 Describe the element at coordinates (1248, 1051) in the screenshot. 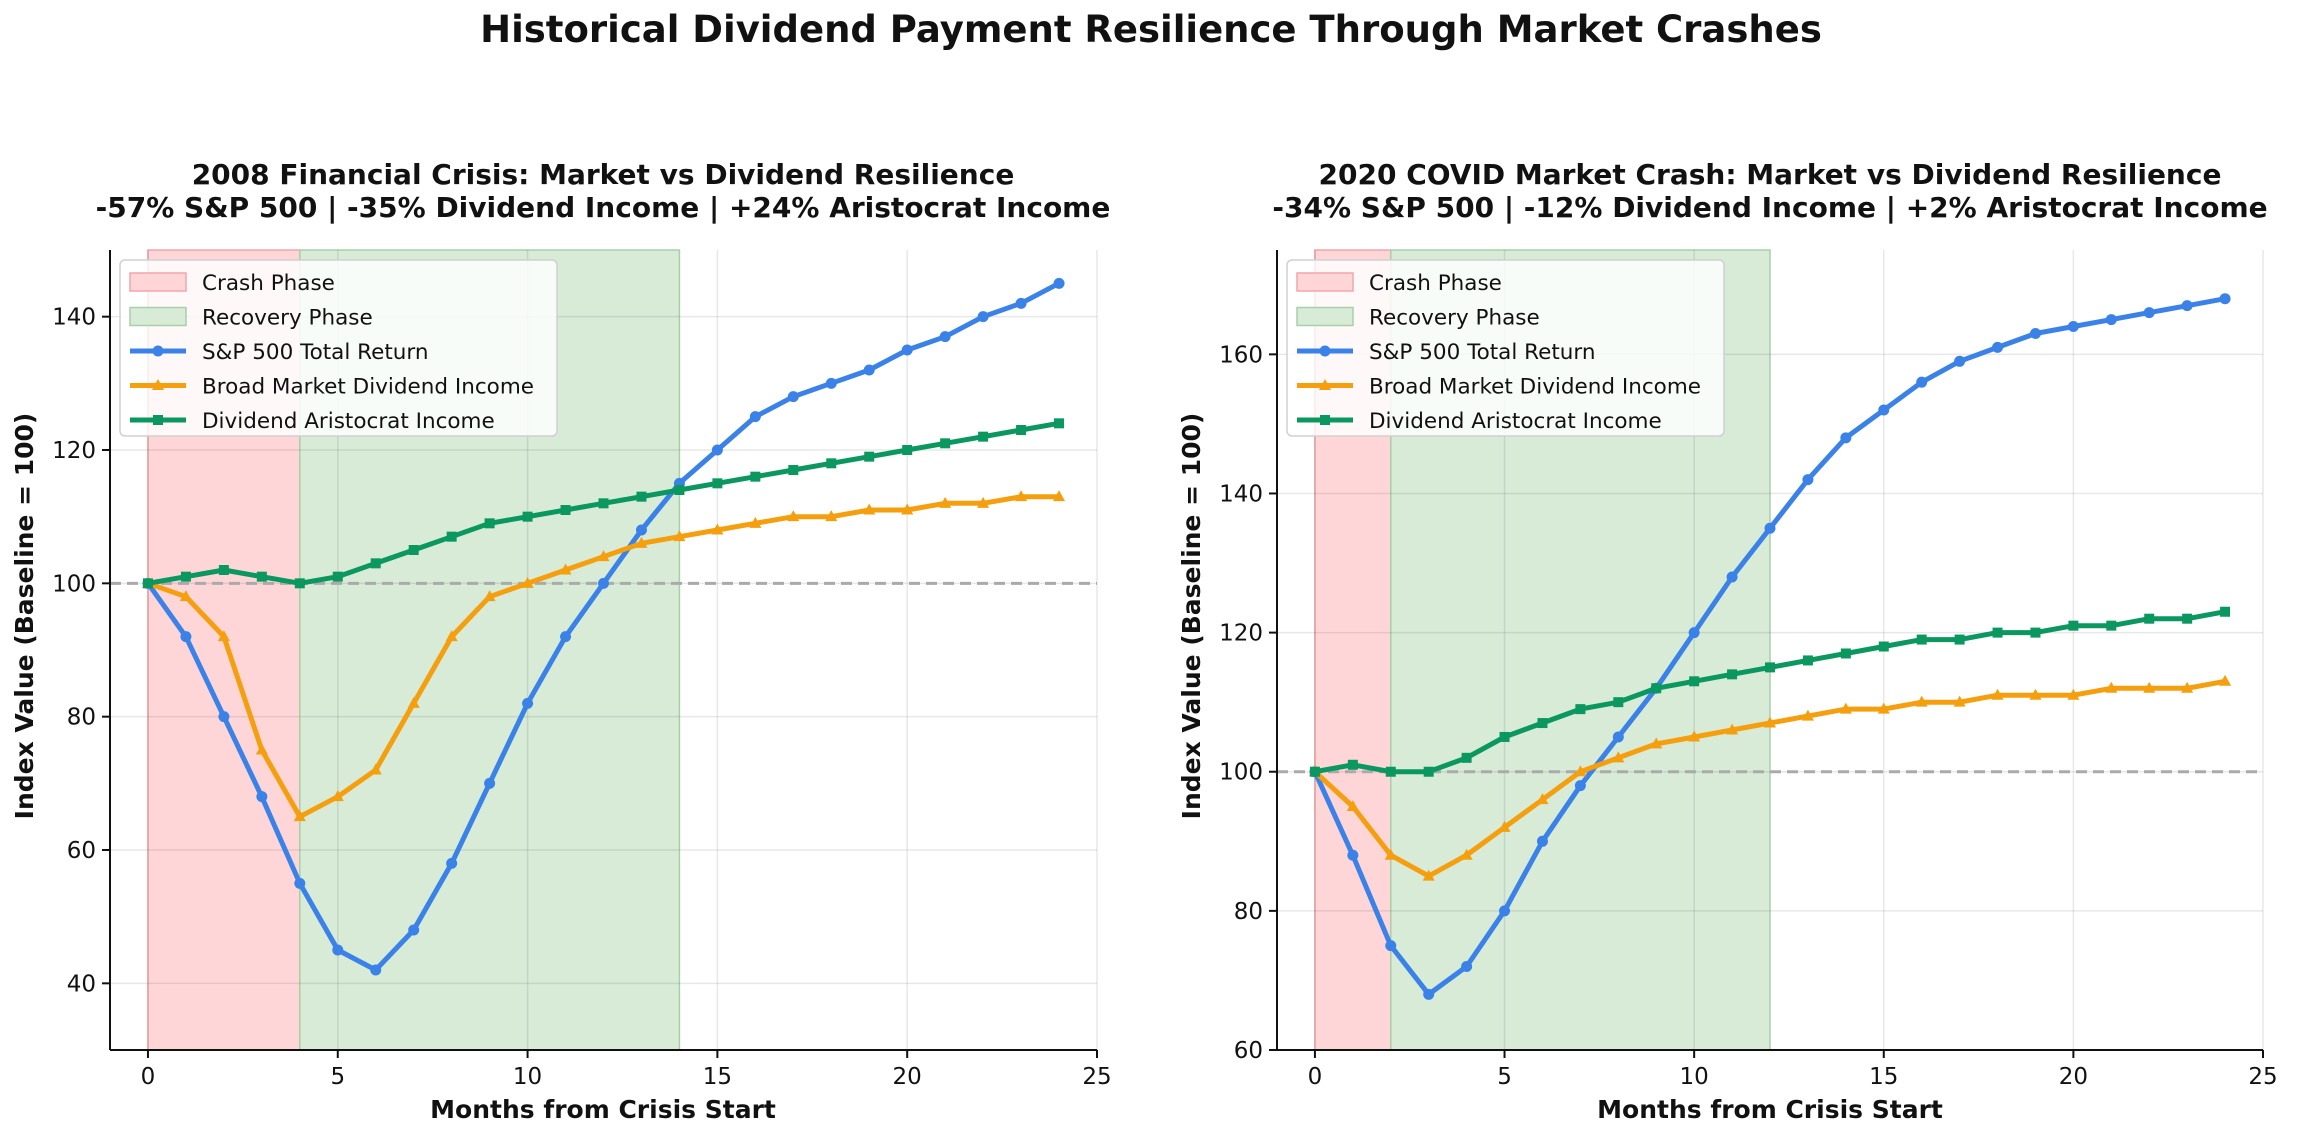

I see `y-tick-label: 60` at that location.